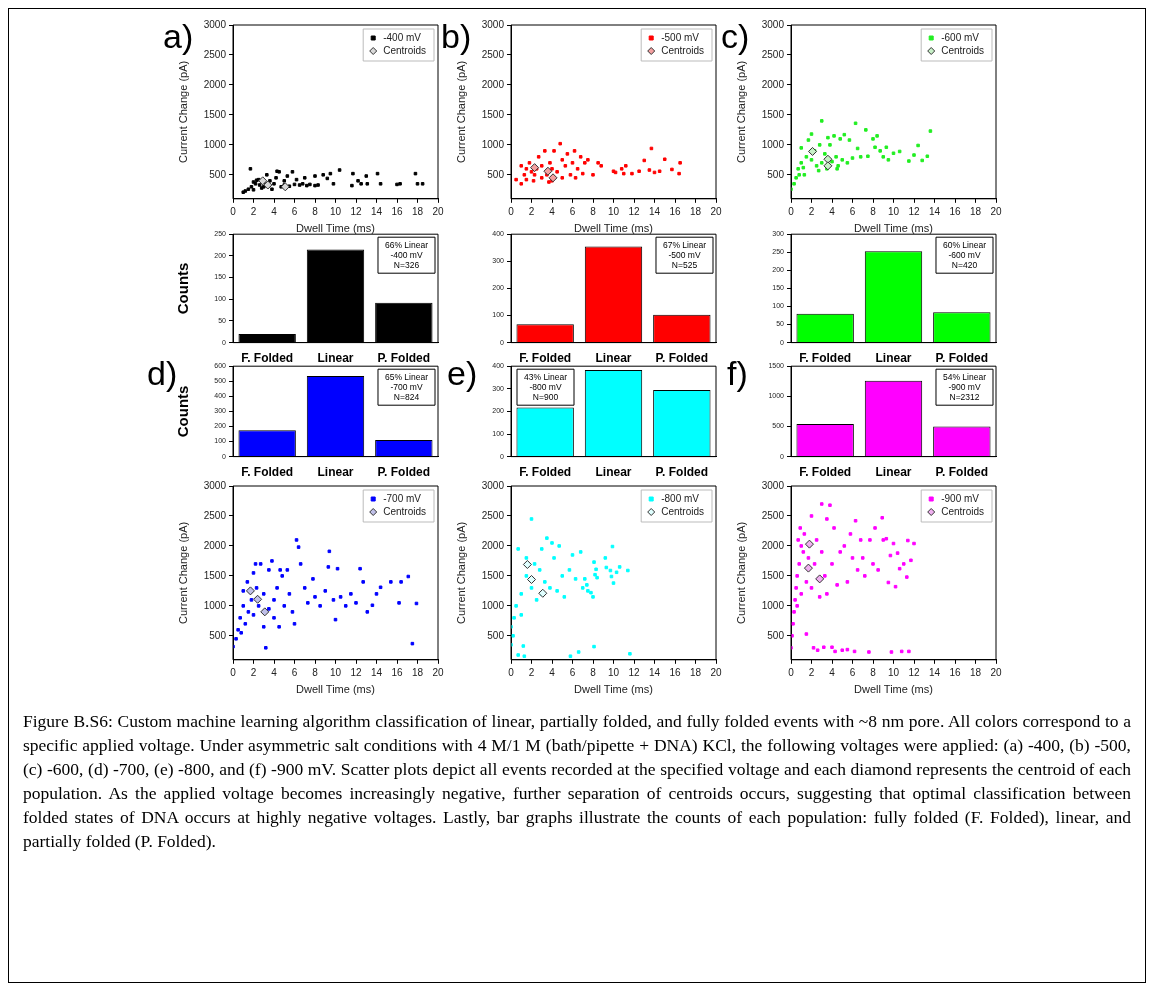 The image size is (1154, 993). Describe the element at coordinates (735, 36) in the screenshot. I see `chart-title: c)` at that location.